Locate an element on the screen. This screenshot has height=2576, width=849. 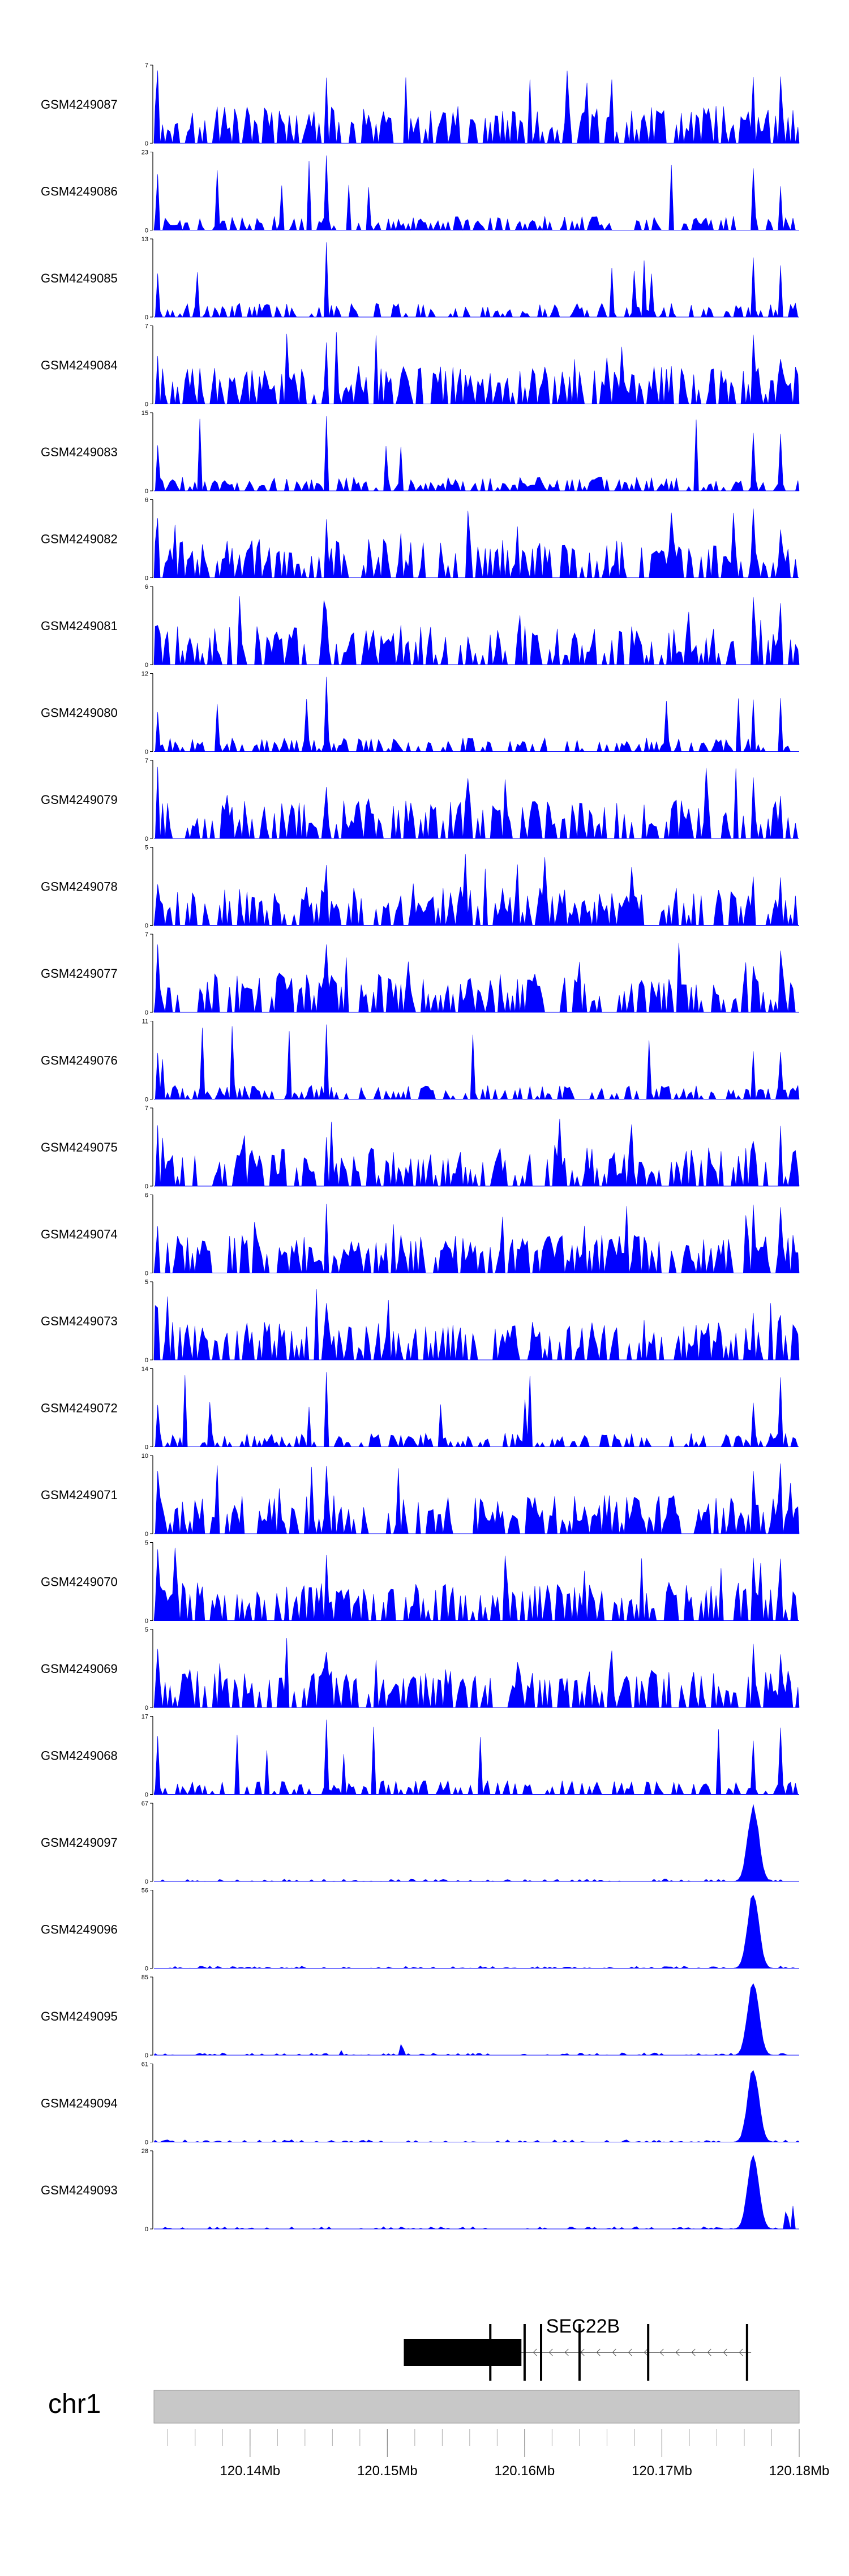
track-GSM4249082: GSM4249082 6 0 is located at coordinates (420, 539).